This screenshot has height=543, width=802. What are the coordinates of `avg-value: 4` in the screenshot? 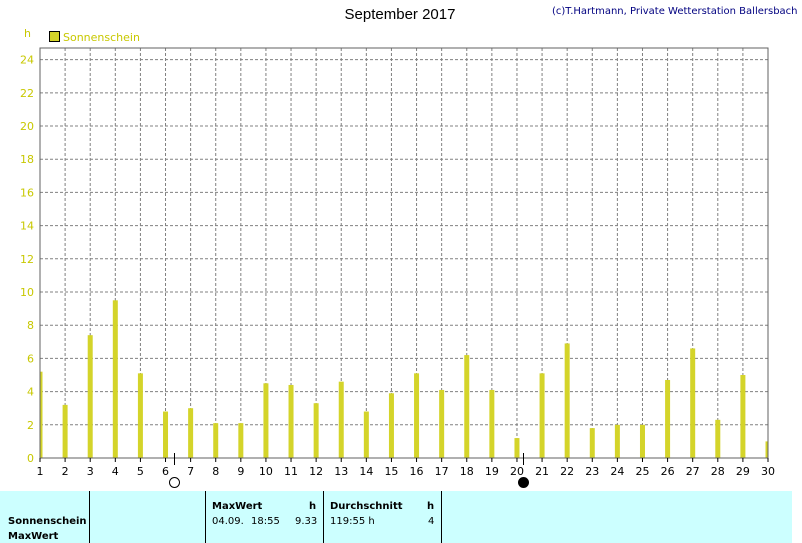 It's located at (431, 521).